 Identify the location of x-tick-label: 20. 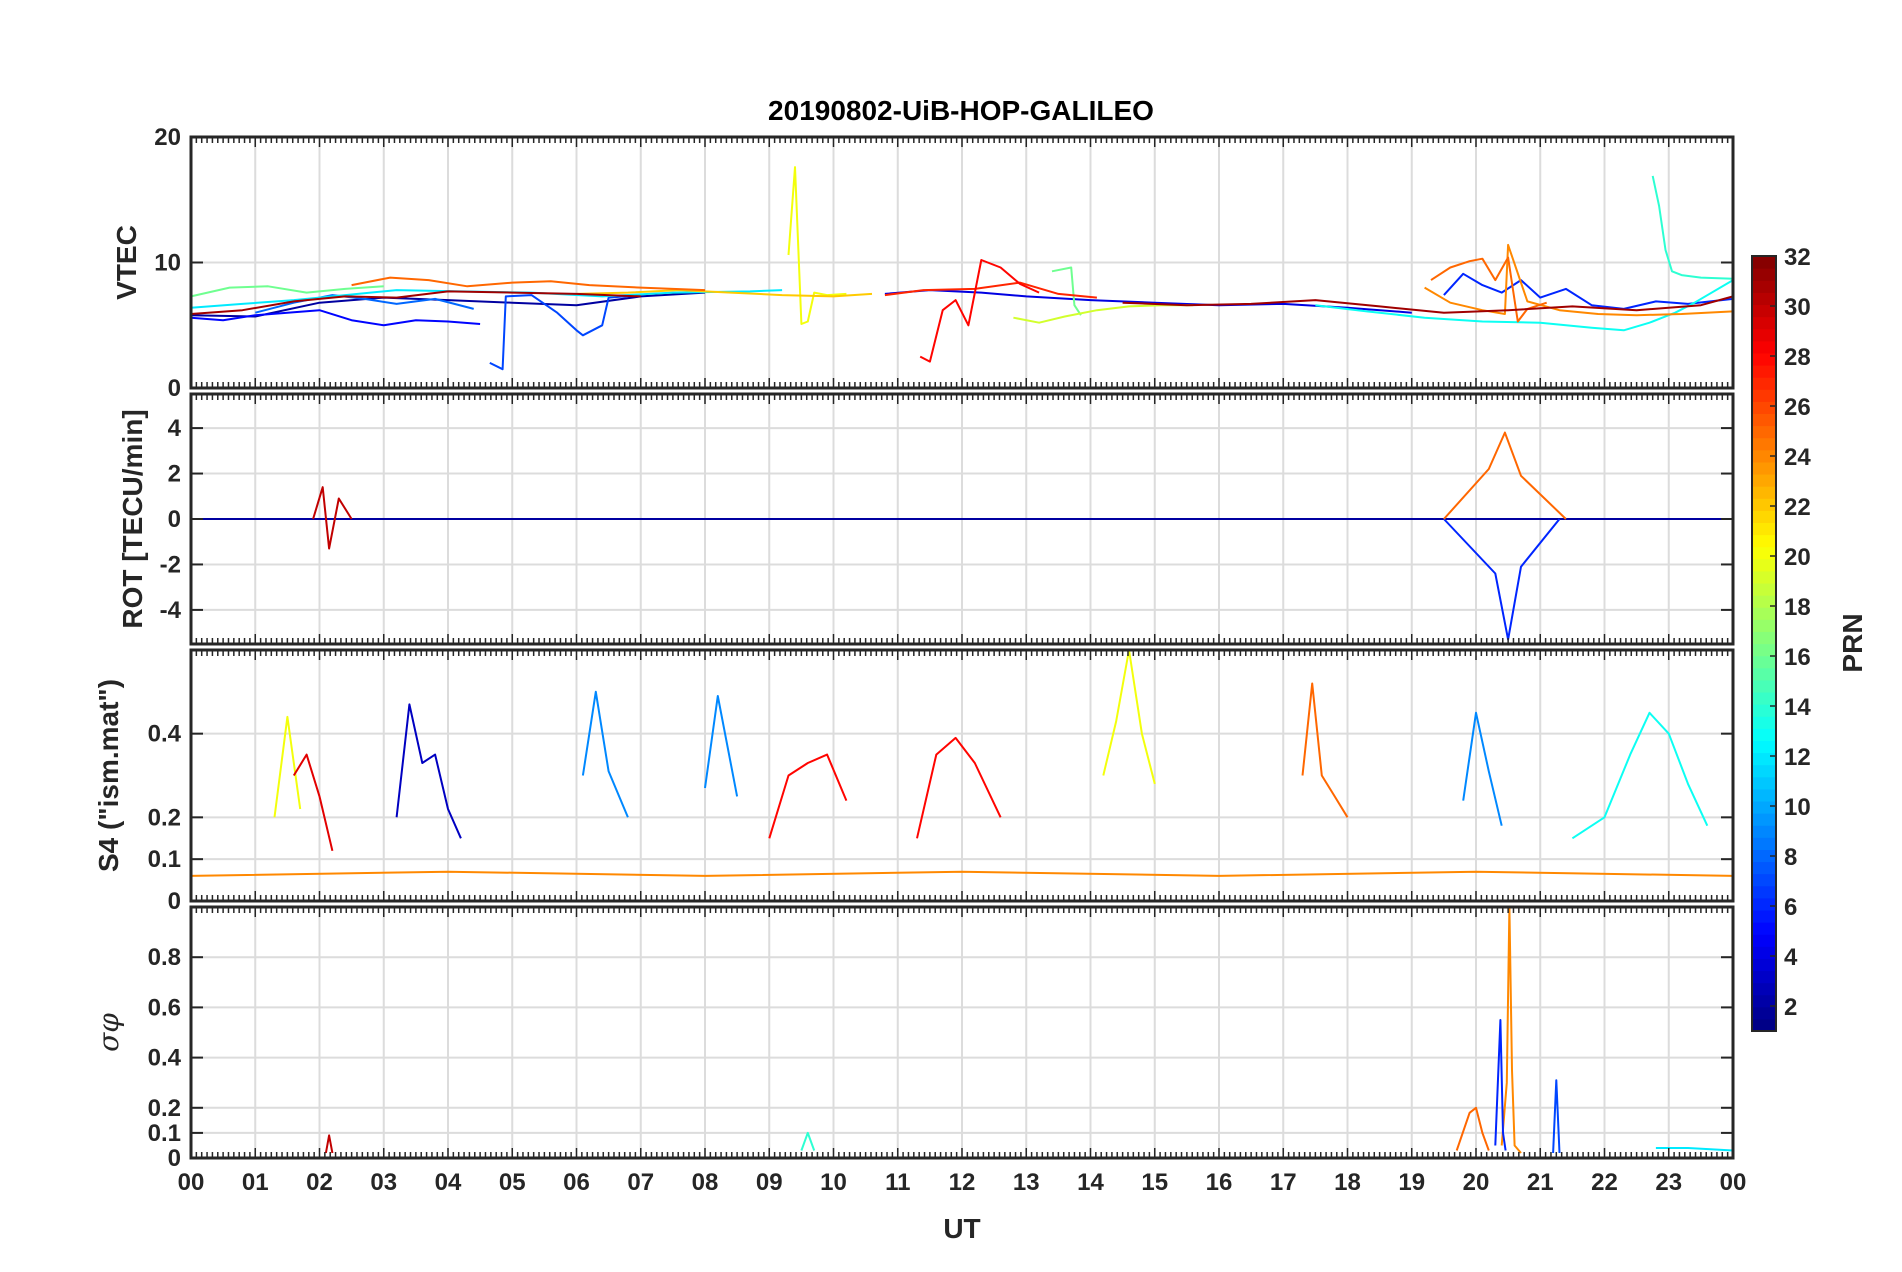
(1476, 1182).